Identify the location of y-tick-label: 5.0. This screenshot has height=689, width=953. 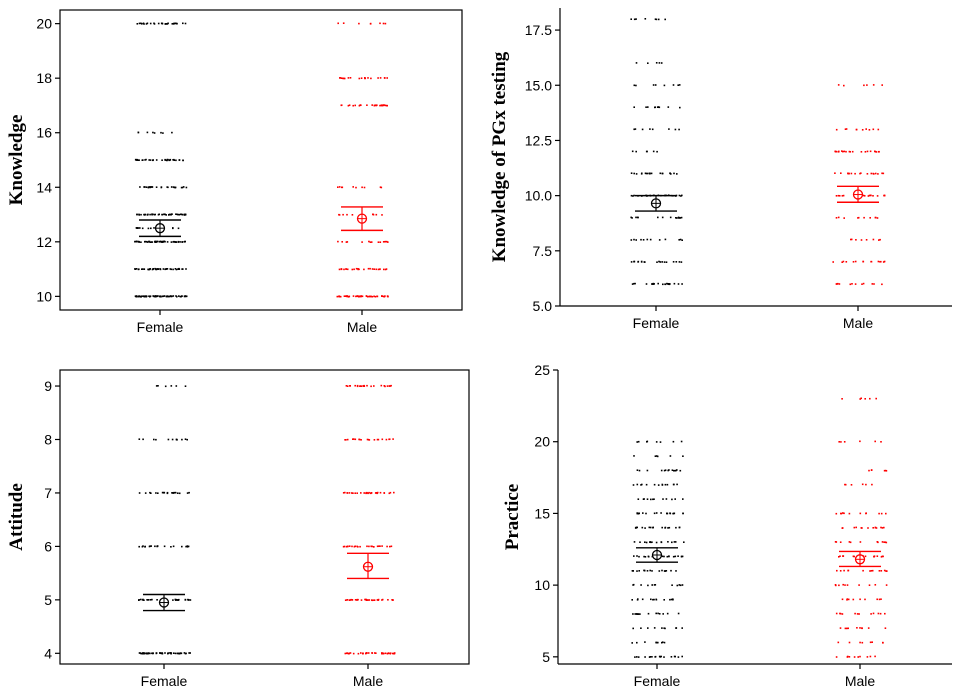
(543, 306).